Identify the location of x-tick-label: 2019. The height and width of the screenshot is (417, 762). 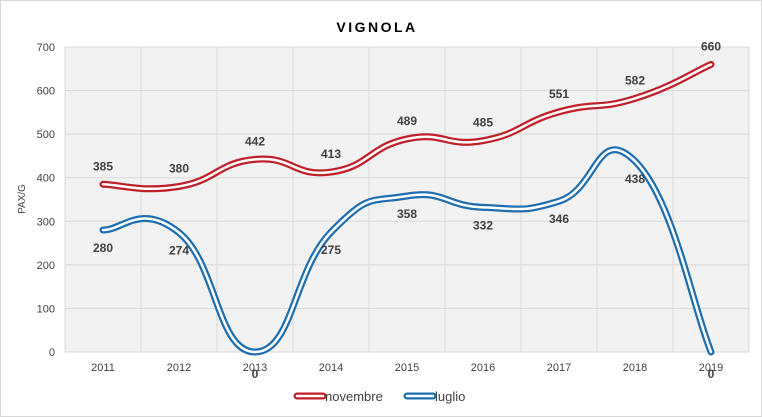
(711, 368).